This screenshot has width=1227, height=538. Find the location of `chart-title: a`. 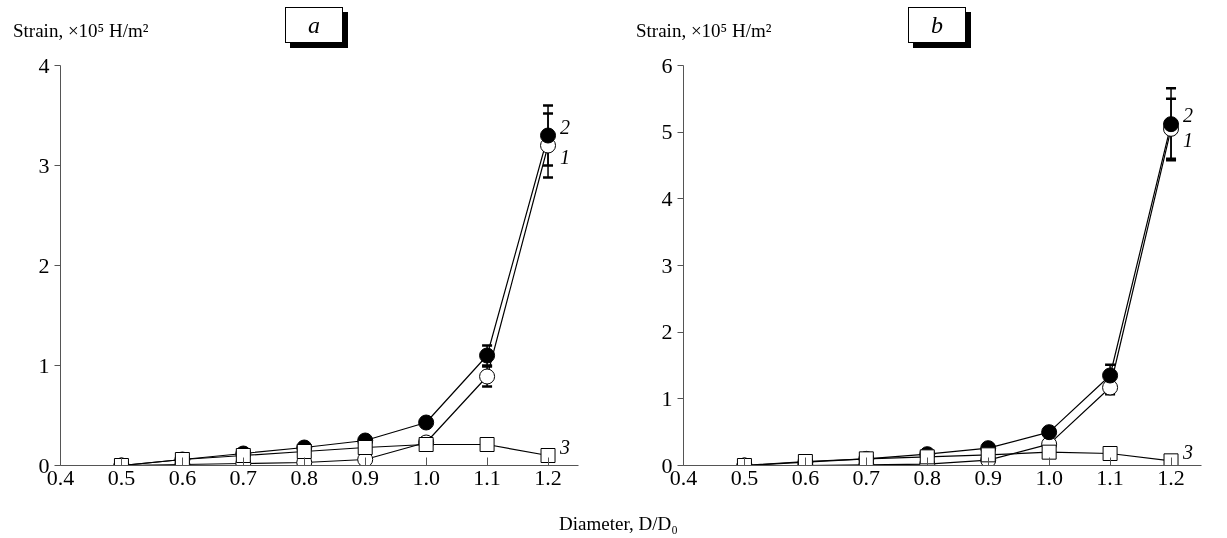

chart-title: a is located at coordinates (314, 25).